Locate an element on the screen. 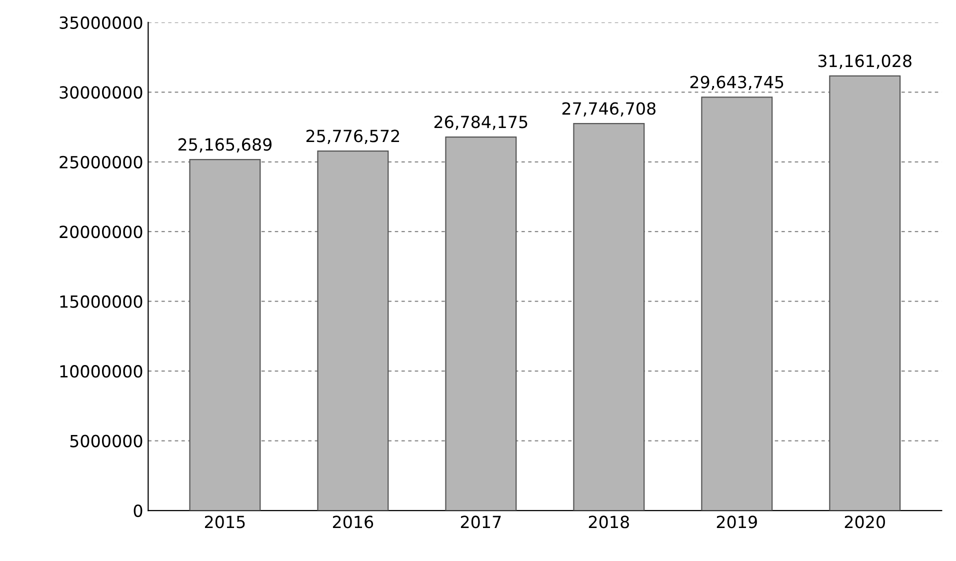  y-tick-label: 15000000 is located at coordinates (101, 301).